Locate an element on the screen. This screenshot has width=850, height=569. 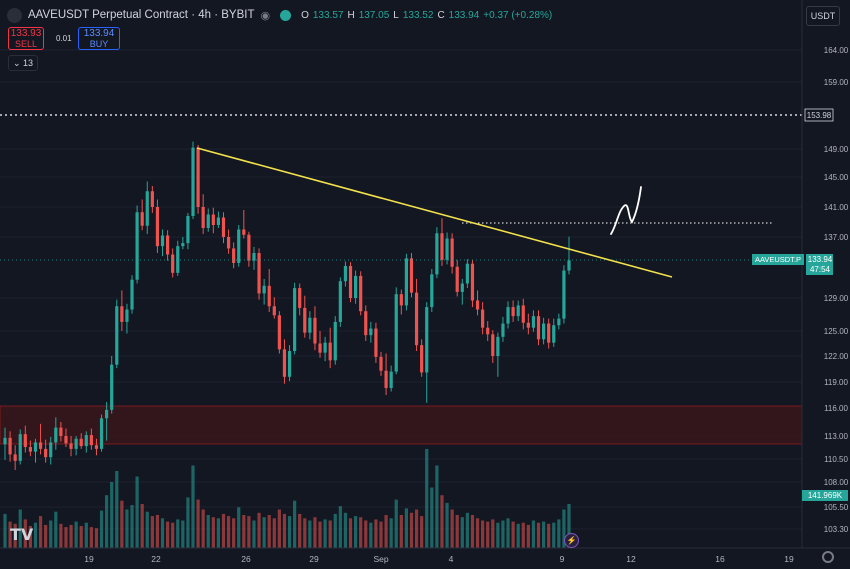
sell-button: 133.93 SELL is located at coordinates (26, 38).